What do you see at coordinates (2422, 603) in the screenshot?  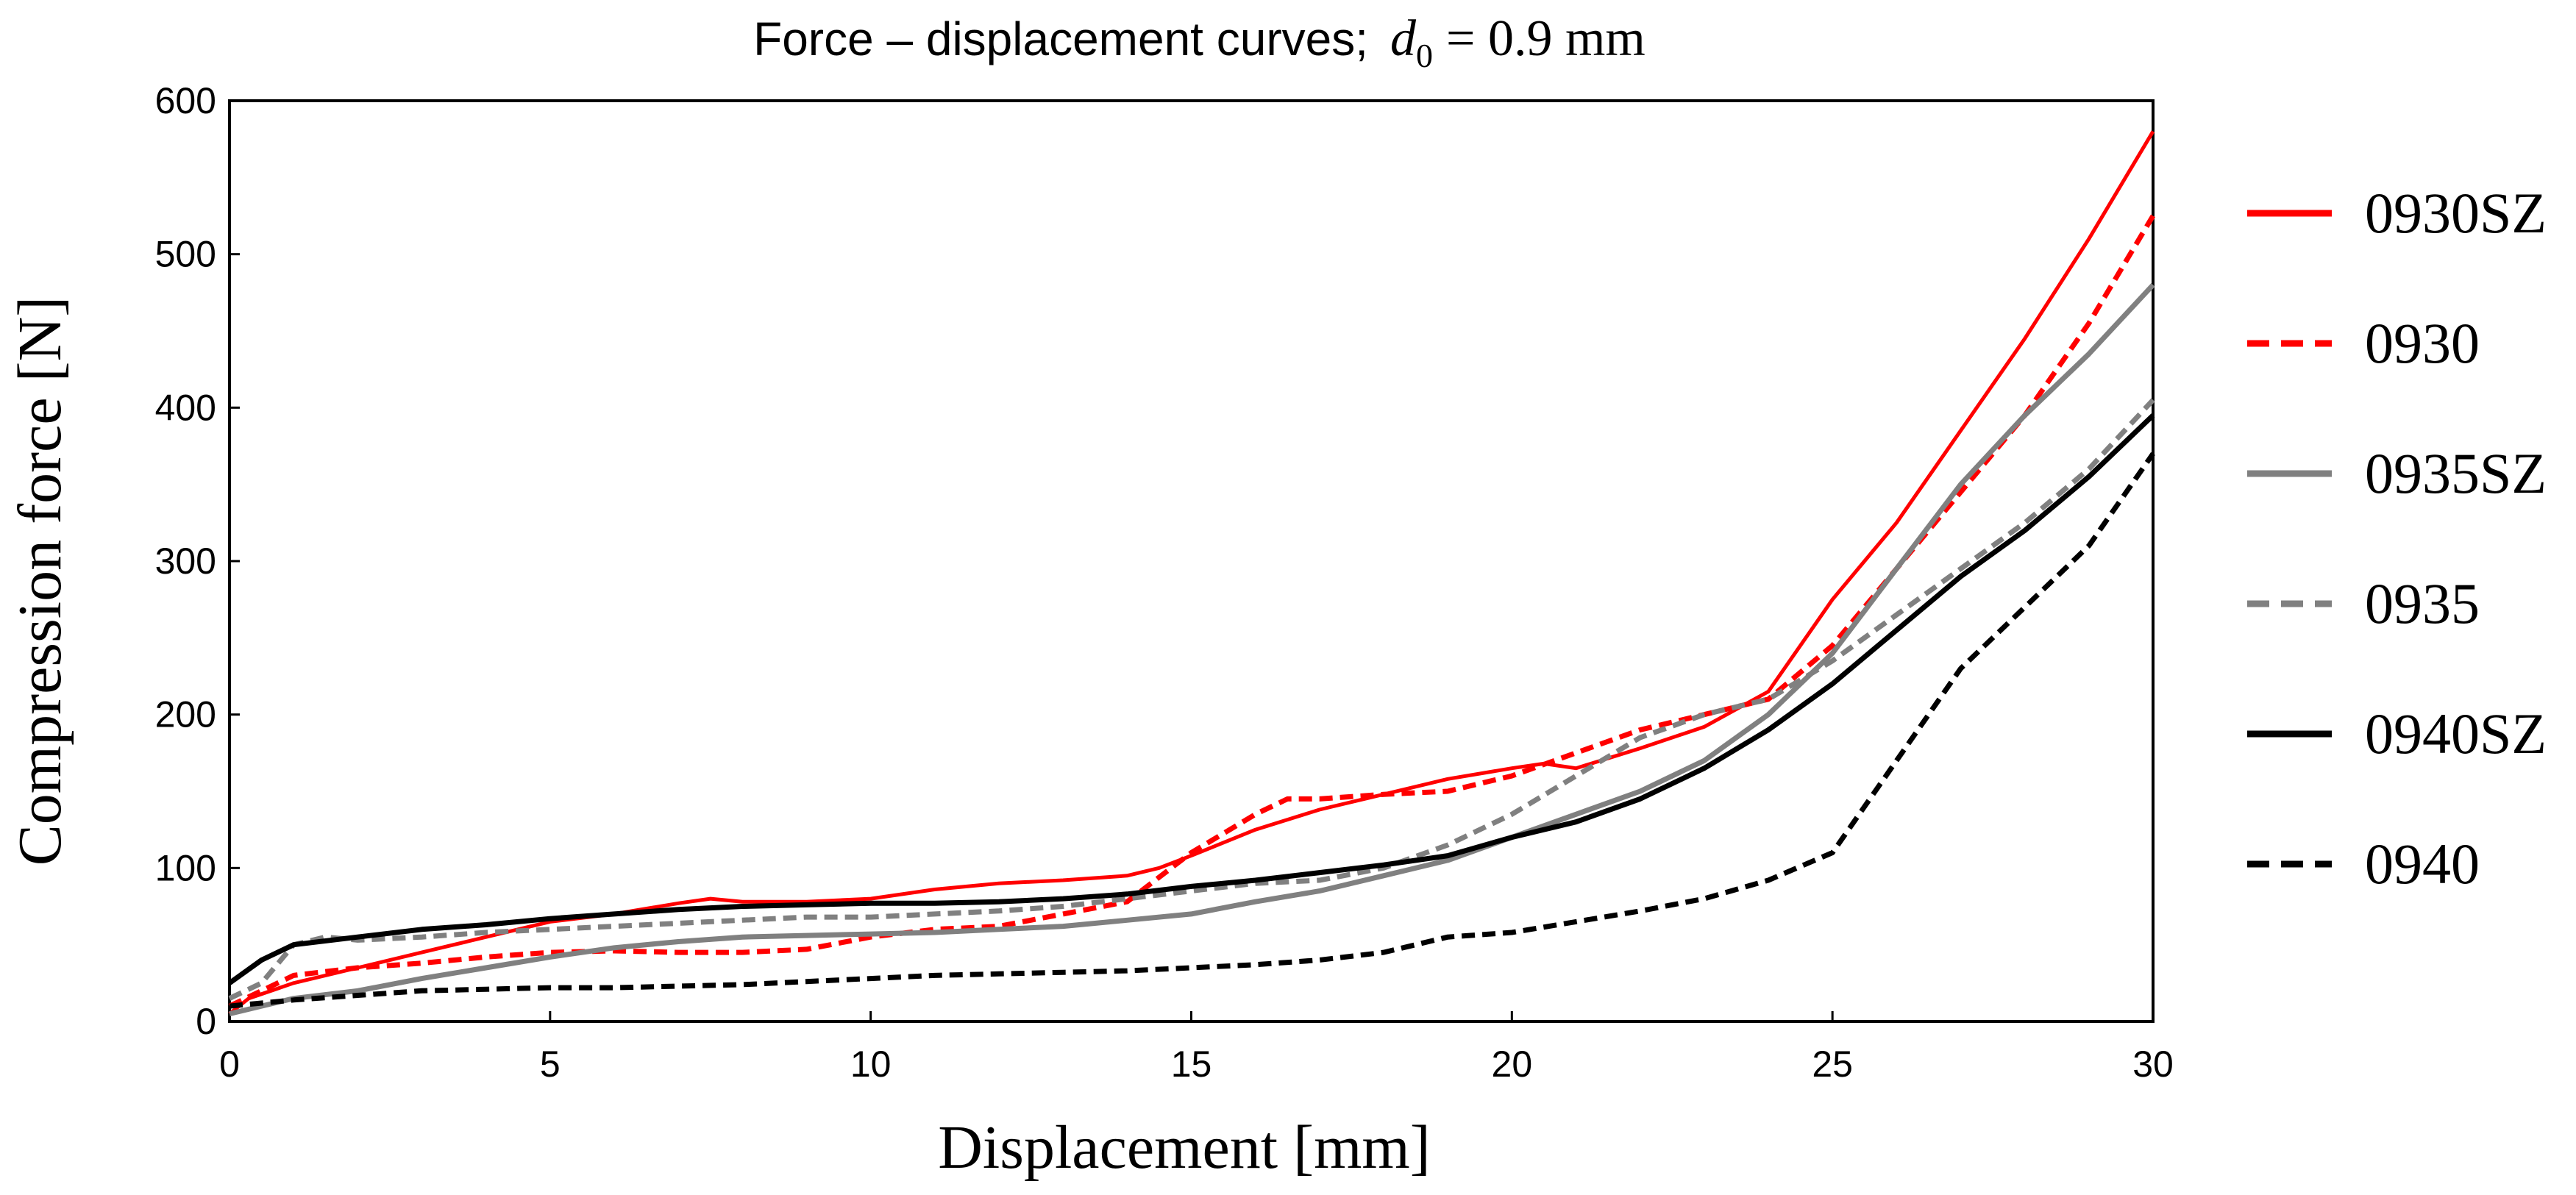 I see `legend-label-0935: 0935` at bounding box center [2422, 603].